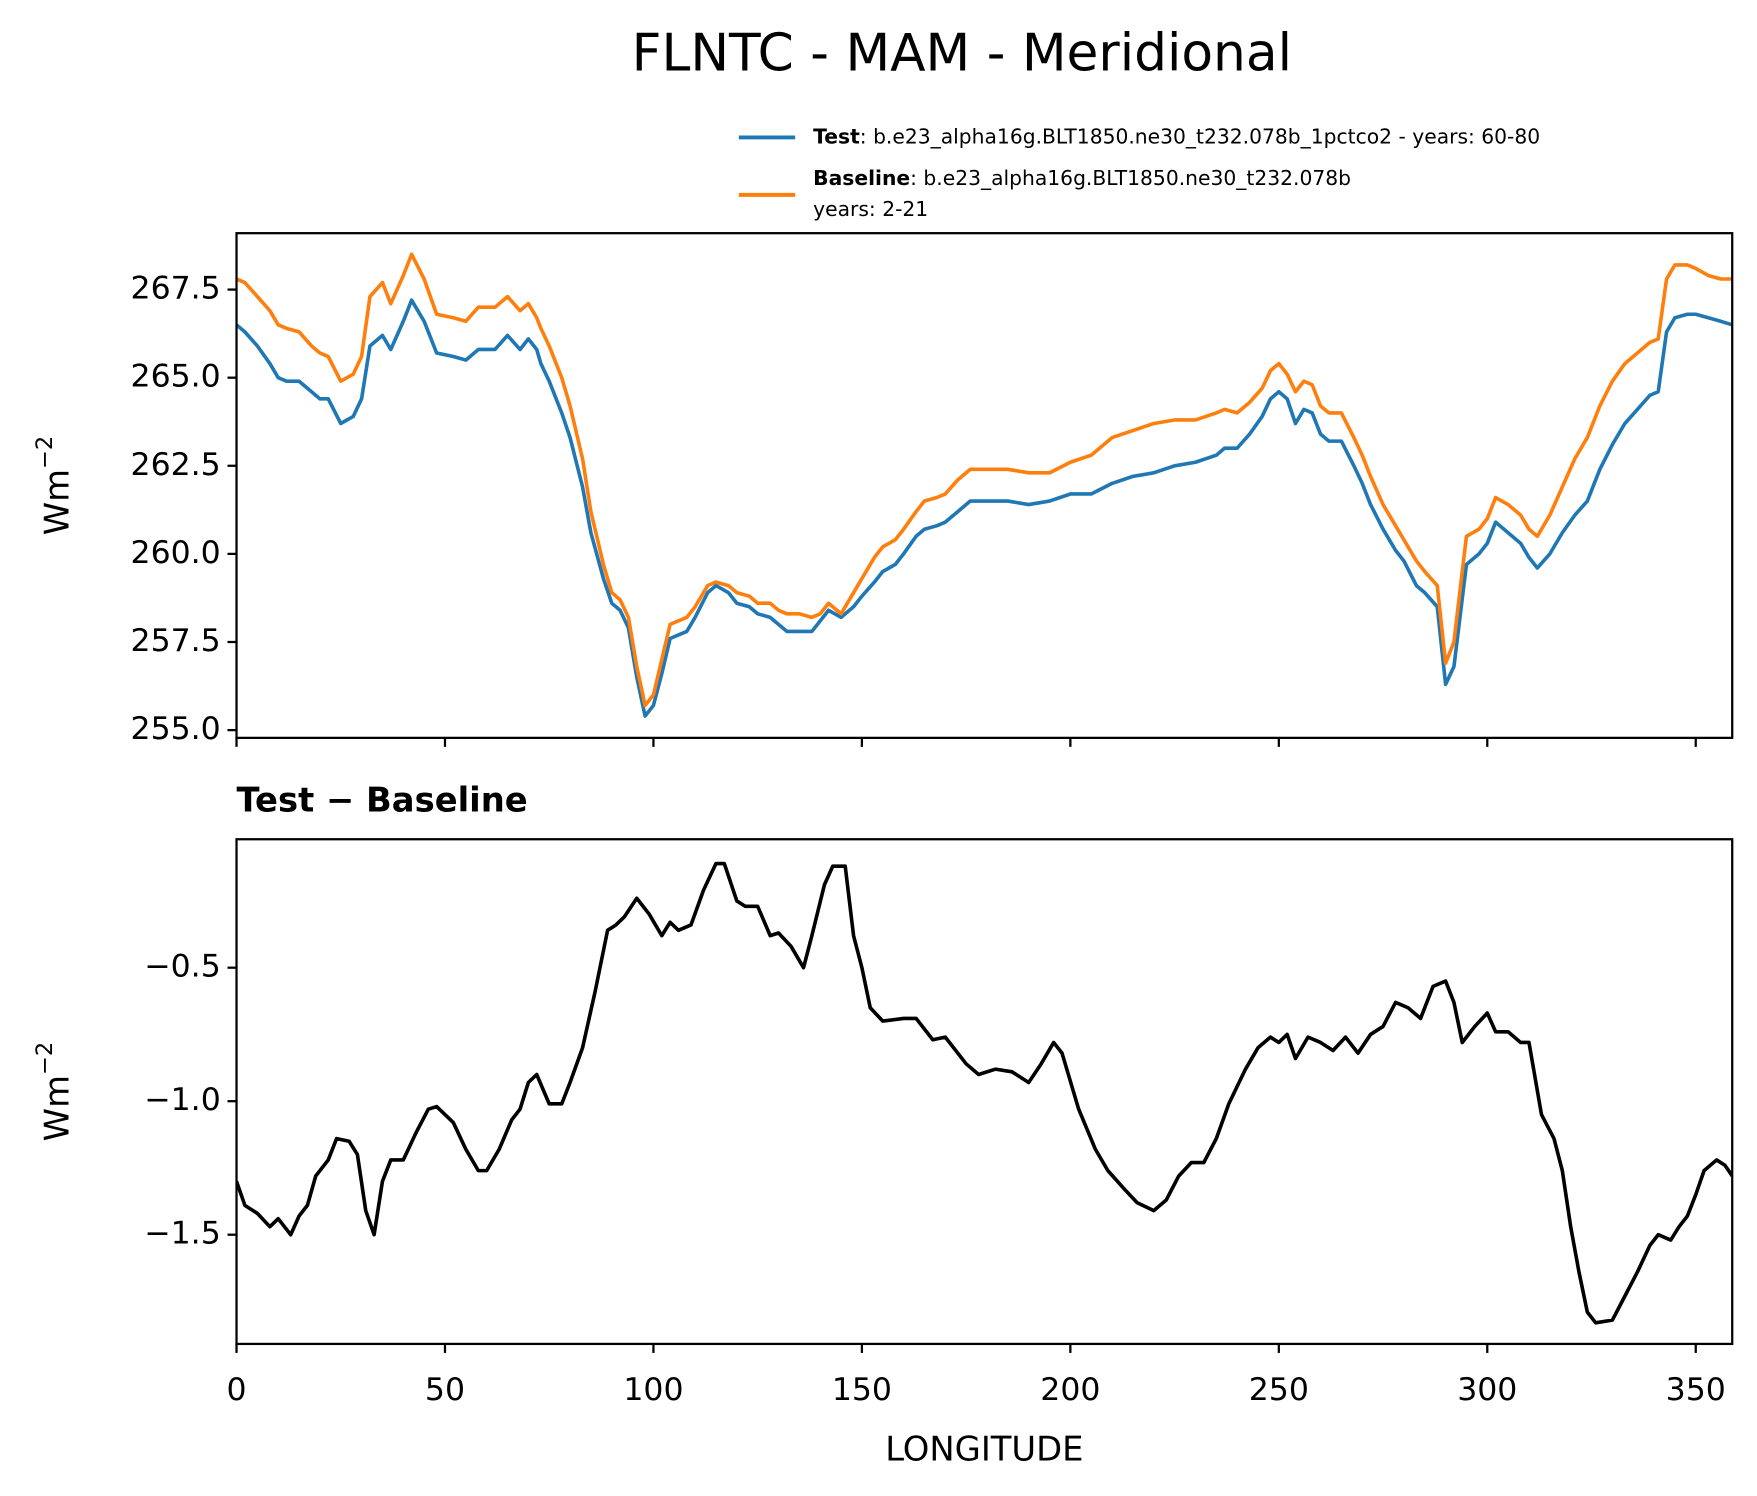 The width and height of the screenshot is (1757, 1496). What do you see at coordinates (176, 553) in the screenshot?
I see `y-tick-label: 260.0` at bounding box center [176, 553].